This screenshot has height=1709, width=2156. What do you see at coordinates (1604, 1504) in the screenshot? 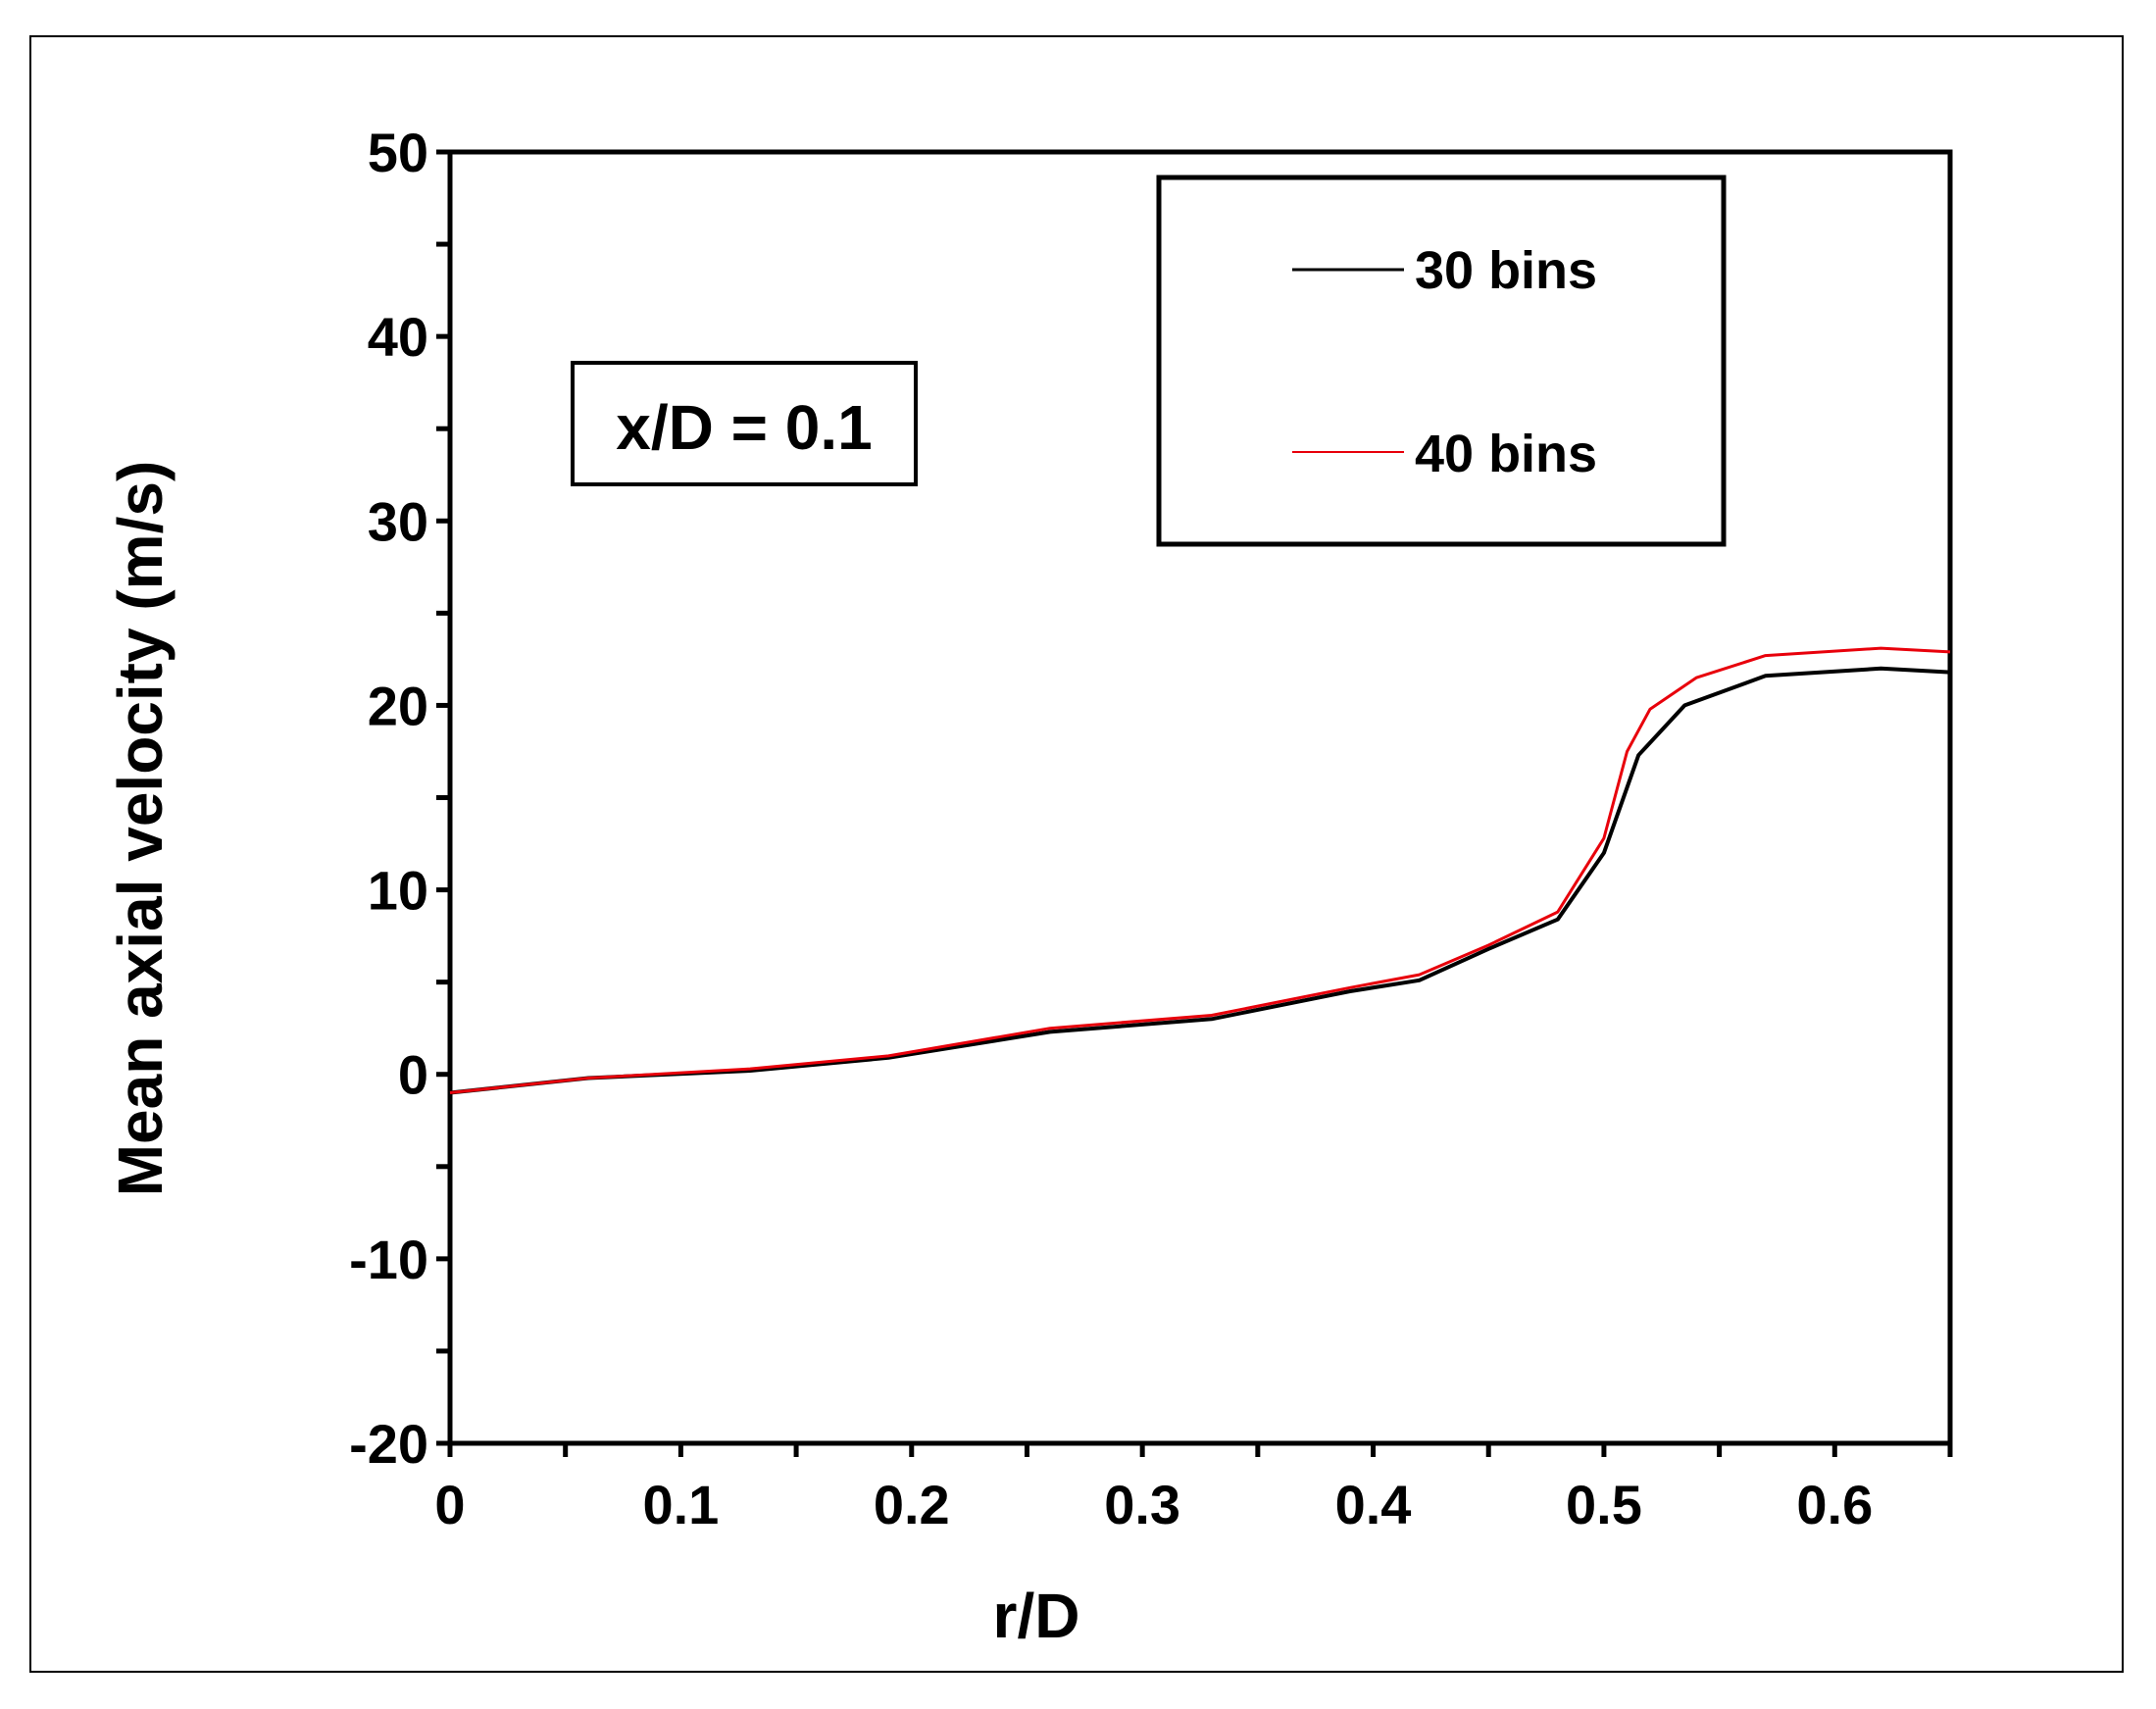
I see `x-tick-label: 0.5` at bounding box center [1604, 1504].